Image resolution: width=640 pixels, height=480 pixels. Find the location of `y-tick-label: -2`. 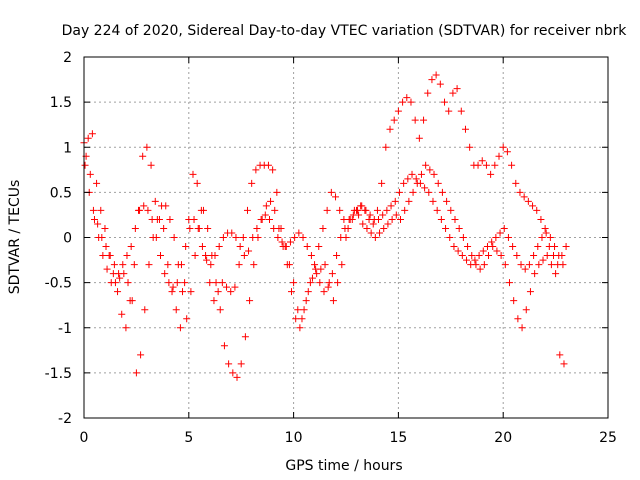

y-tick-label: -2 is located at coordinates (65, 419).